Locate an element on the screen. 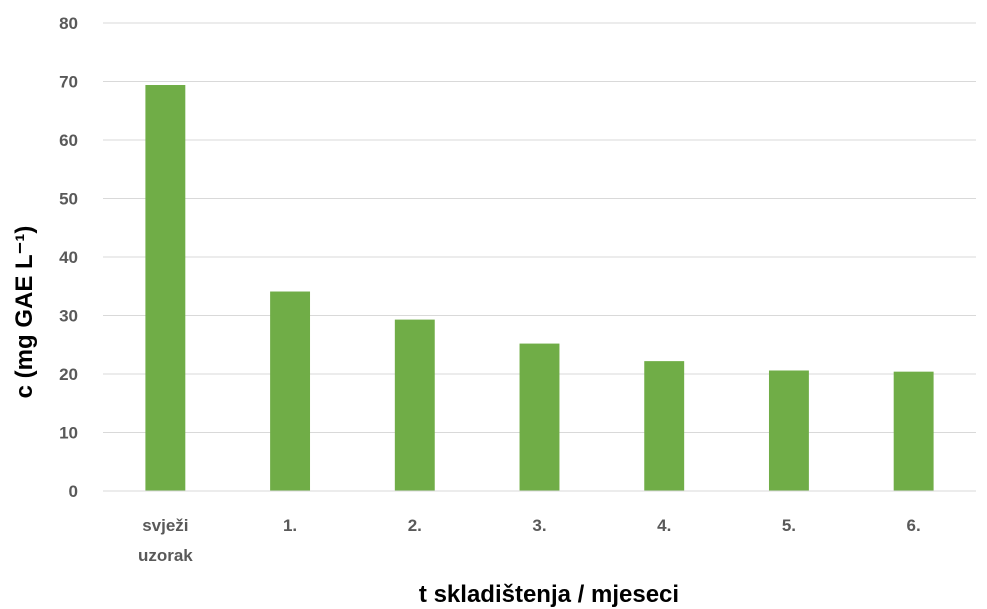 Image resolution: width=987 pixels, height=609 pixels. y-tick-label: 30 is located at coordinates (68, 316).